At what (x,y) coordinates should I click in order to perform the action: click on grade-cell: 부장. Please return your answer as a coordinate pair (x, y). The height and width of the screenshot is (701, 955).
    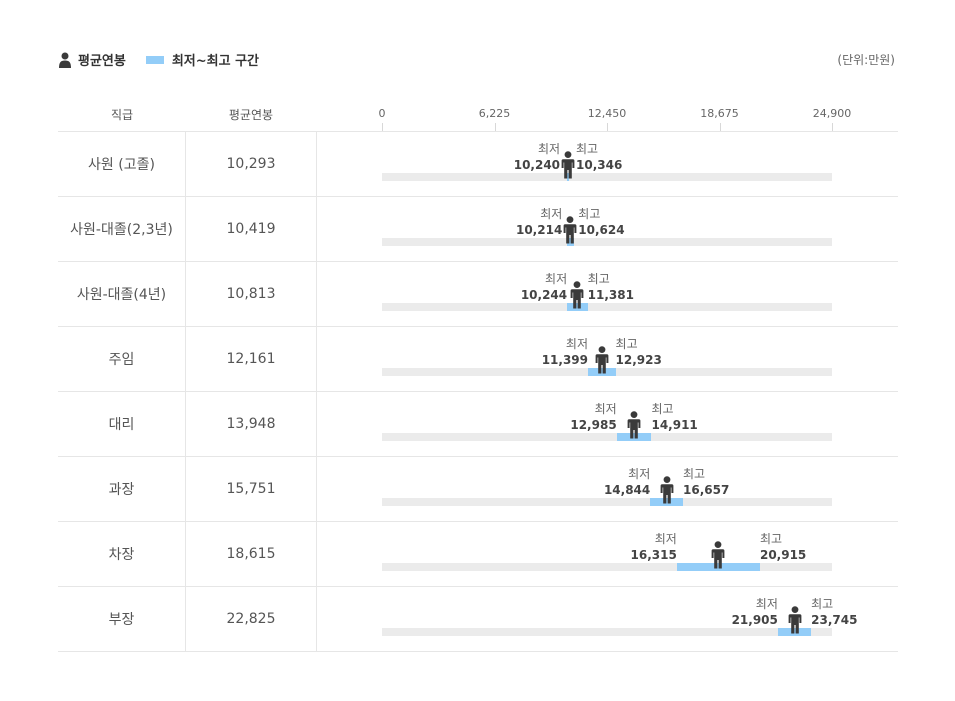
    Looking at the image, I should click on (122, 619).